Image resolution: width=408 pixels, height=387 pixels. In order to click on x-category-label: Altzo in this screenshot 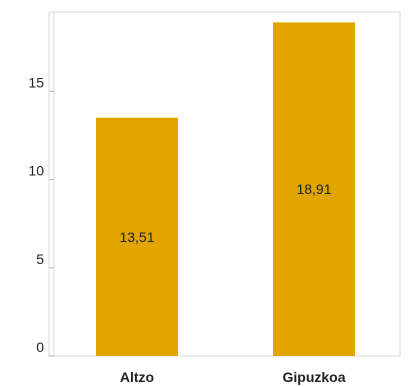, I will do `click(137, 377)`.